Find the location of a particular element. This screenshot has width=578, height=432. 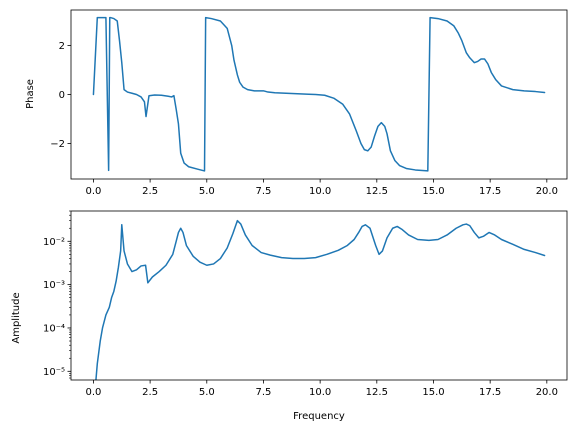

amplitude-axis-label: Amplitude is located at coordinates (16, 317).